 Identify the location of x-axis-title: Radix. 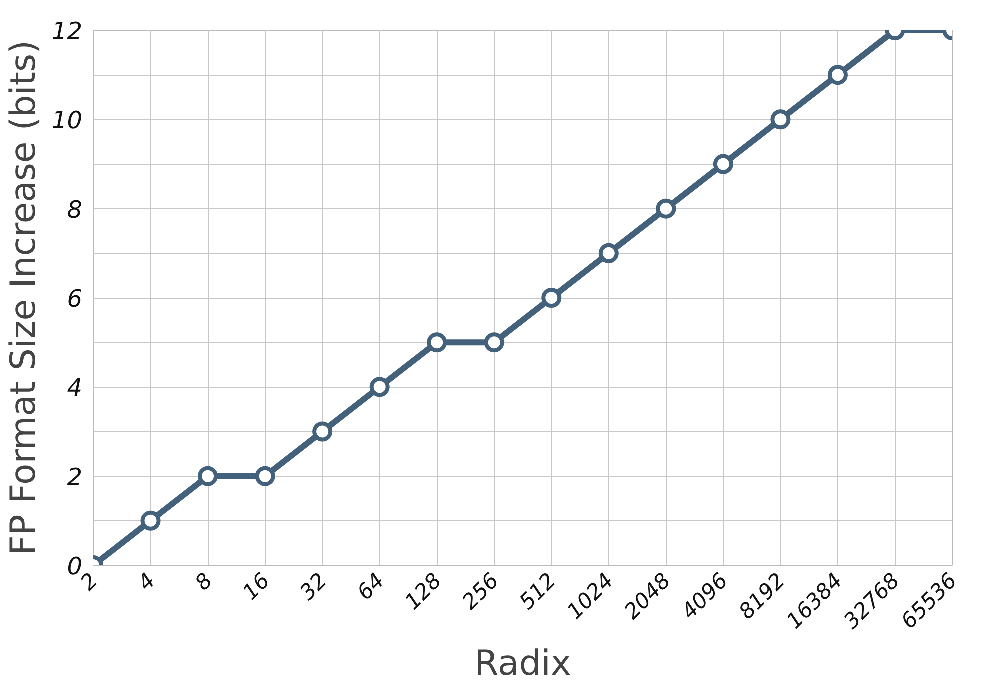
(523, 664).